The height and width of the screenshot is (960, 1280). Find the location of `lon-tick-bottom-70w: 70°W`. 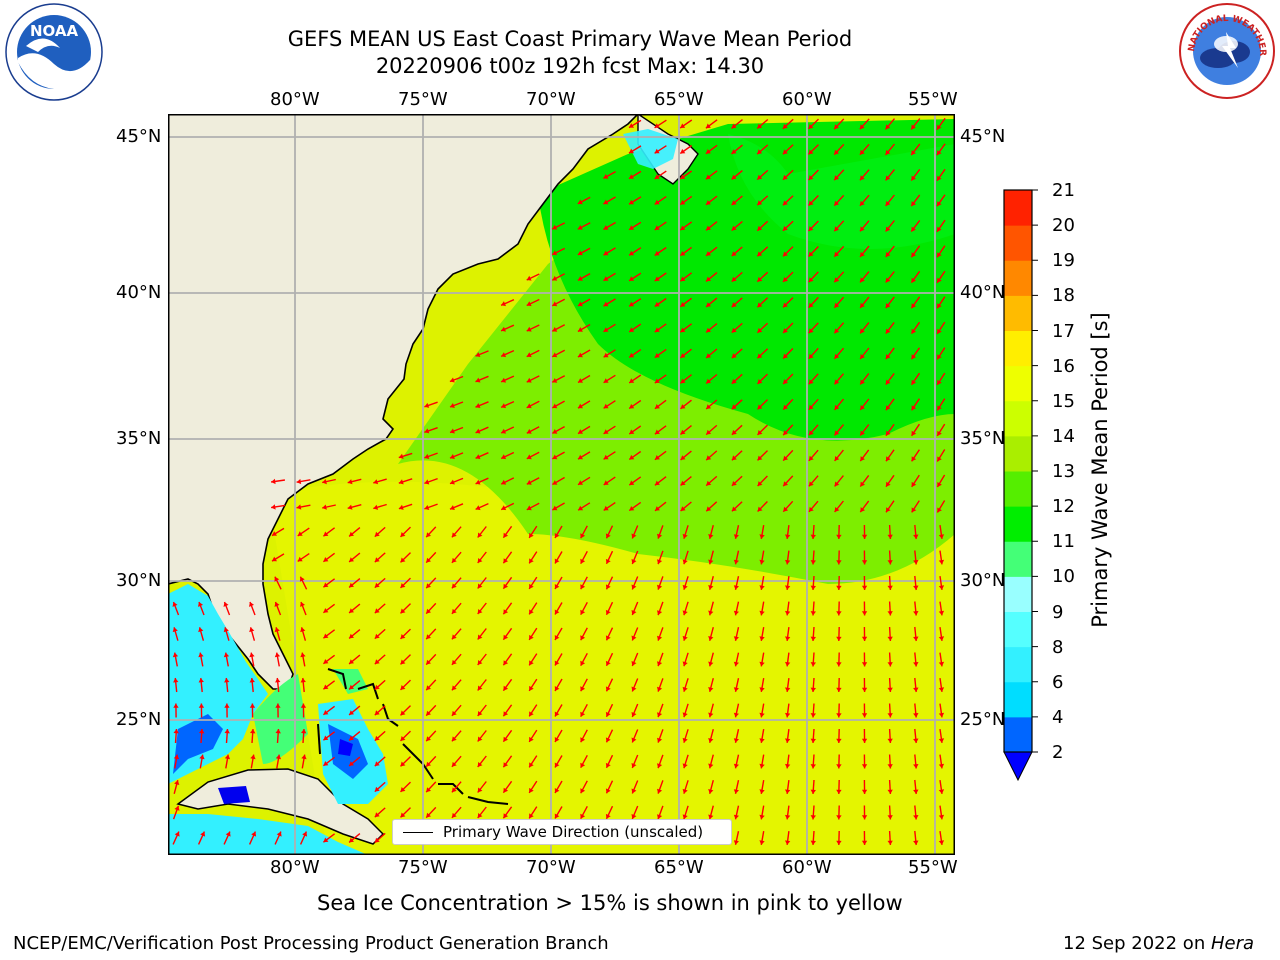

lon-tick-bottom-70w: 70°W is located at coordinates (551, 867).